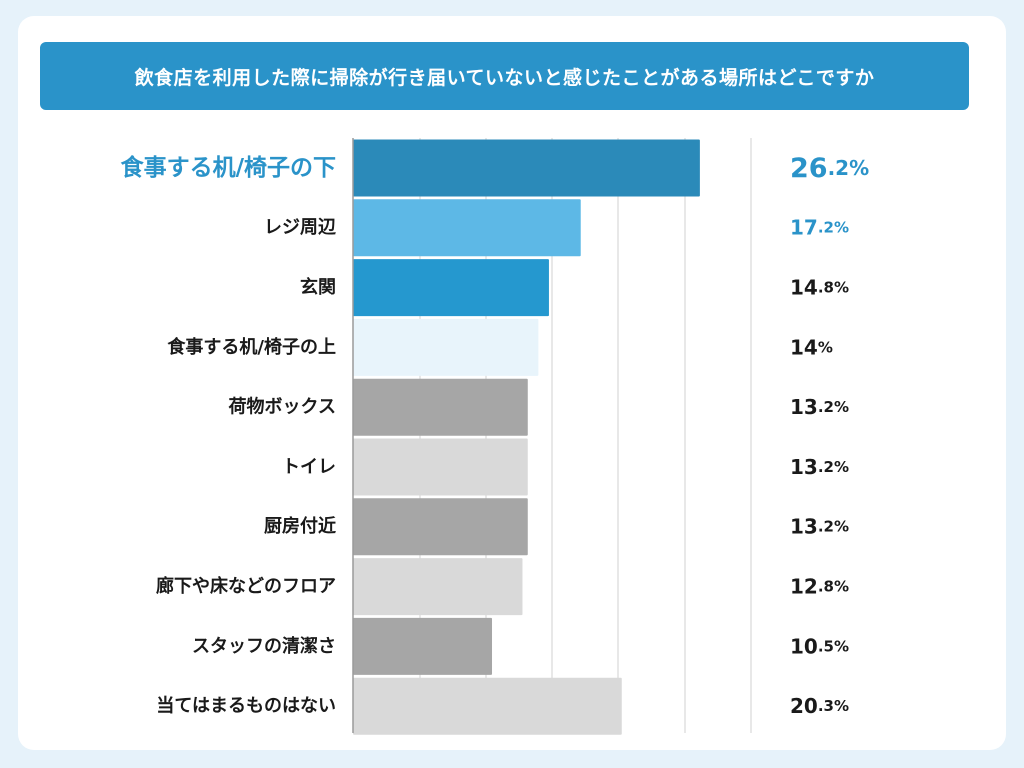  I want to click on value-label-2: 14.8%, so click(819, 288).